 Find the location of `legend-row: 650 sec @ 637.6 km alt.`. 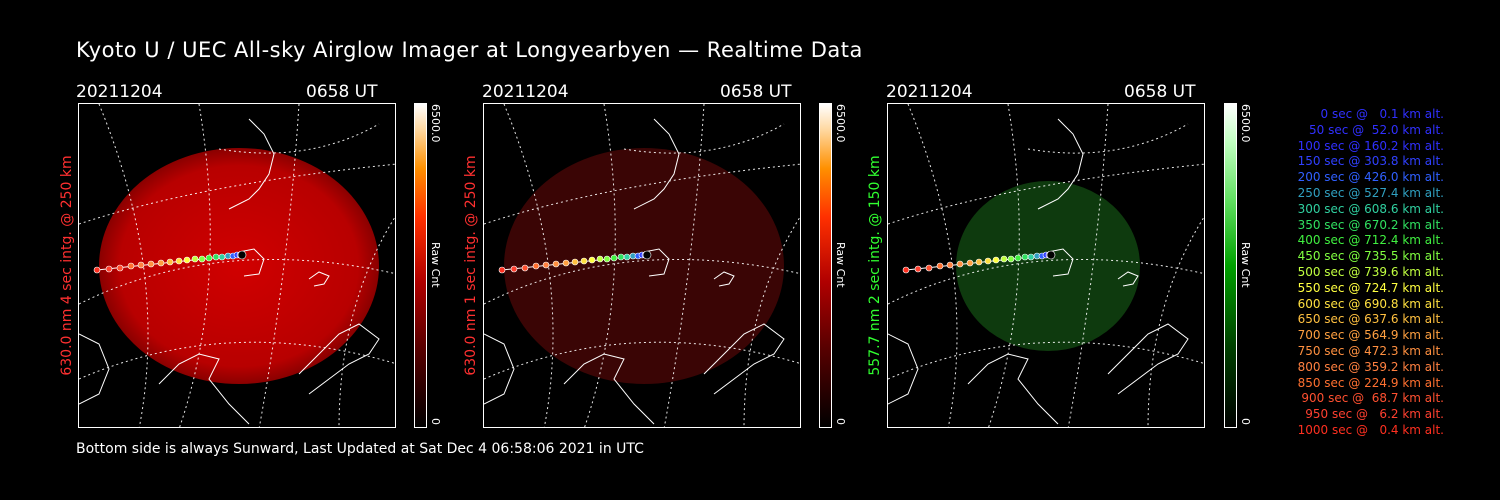

legend-row: 650 sec @ 637.6 km alt. is located at coordinates (1370, 319).